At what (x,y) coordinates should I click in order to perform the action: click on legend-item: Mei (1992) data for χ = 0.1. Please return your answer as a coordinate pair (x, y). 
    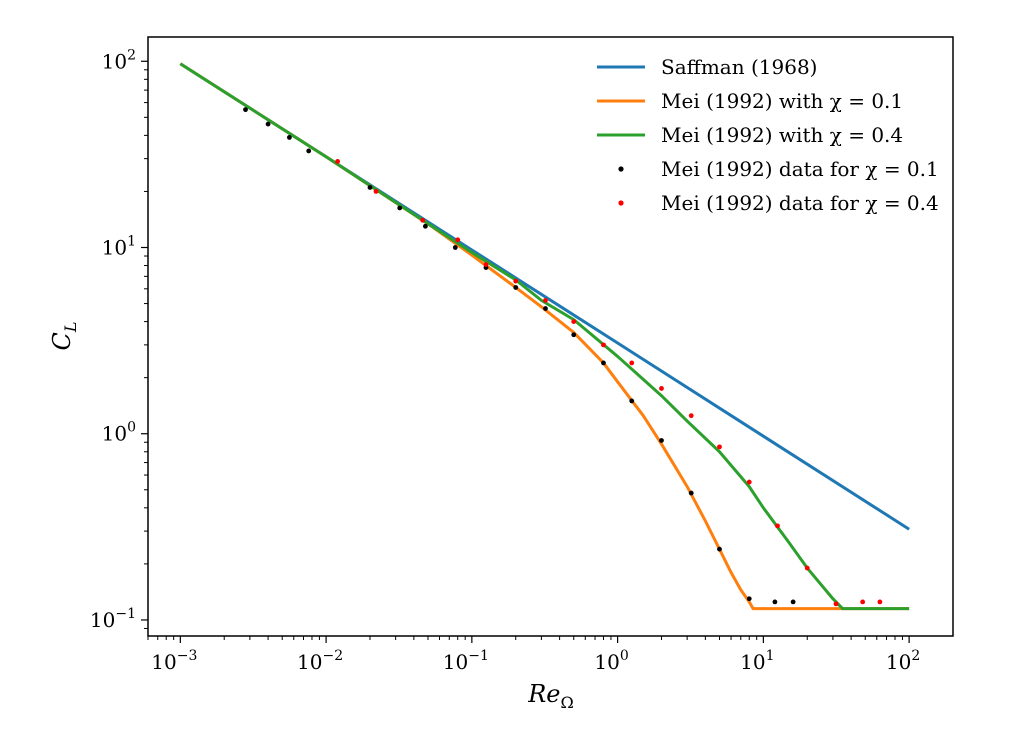
    Looking at the image, I should click on (778, 169).